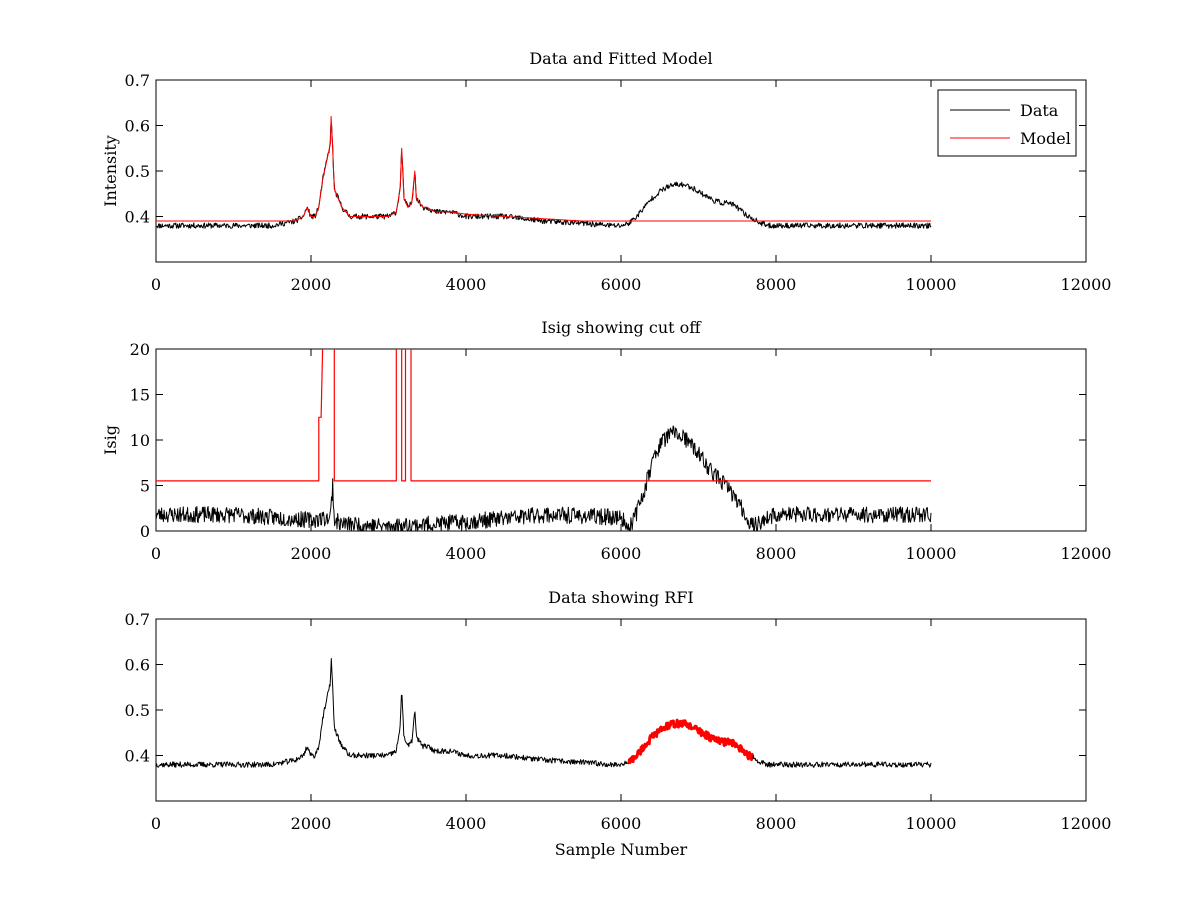 Image resolution: width=1200 pixels, height=900 pixels. Describe the element at coordinates (621, 327) in the screenshot. I see `subplot-title: Isig showing cut off` at that location.